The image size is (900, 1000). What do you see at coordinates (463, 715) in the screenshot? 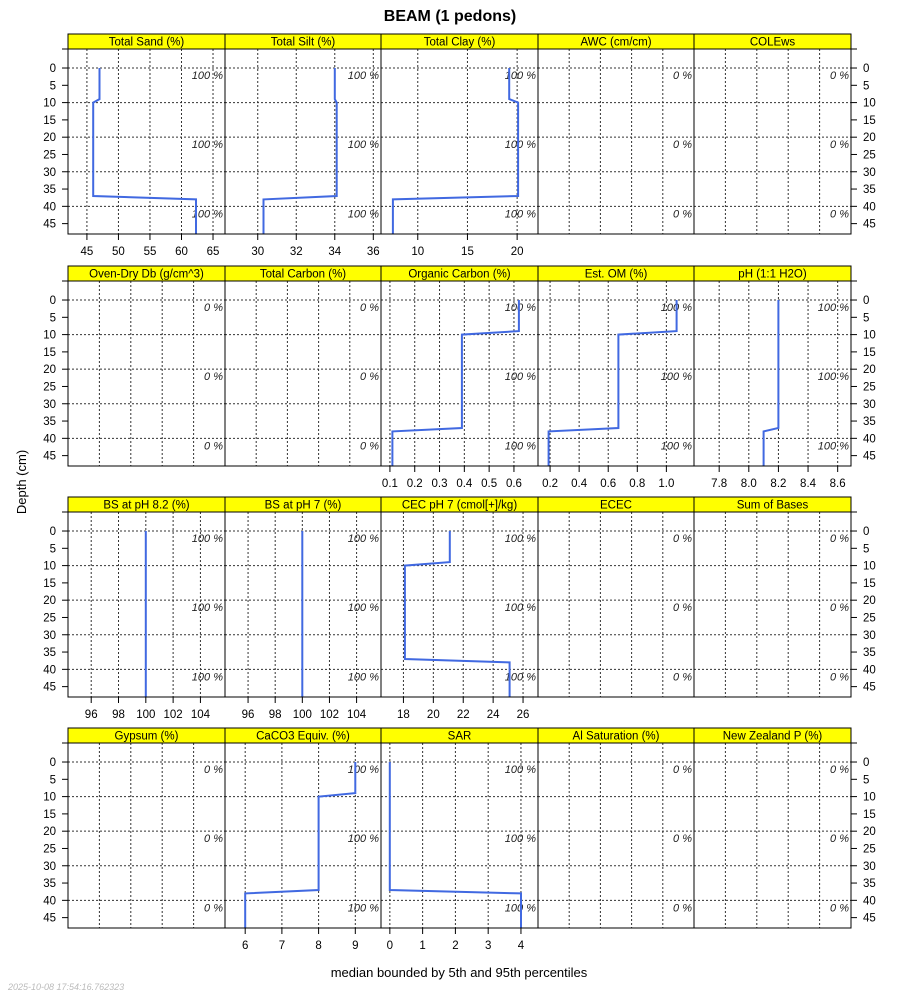
I see `x-tick-label: 22` at bounding box center [463, 715].